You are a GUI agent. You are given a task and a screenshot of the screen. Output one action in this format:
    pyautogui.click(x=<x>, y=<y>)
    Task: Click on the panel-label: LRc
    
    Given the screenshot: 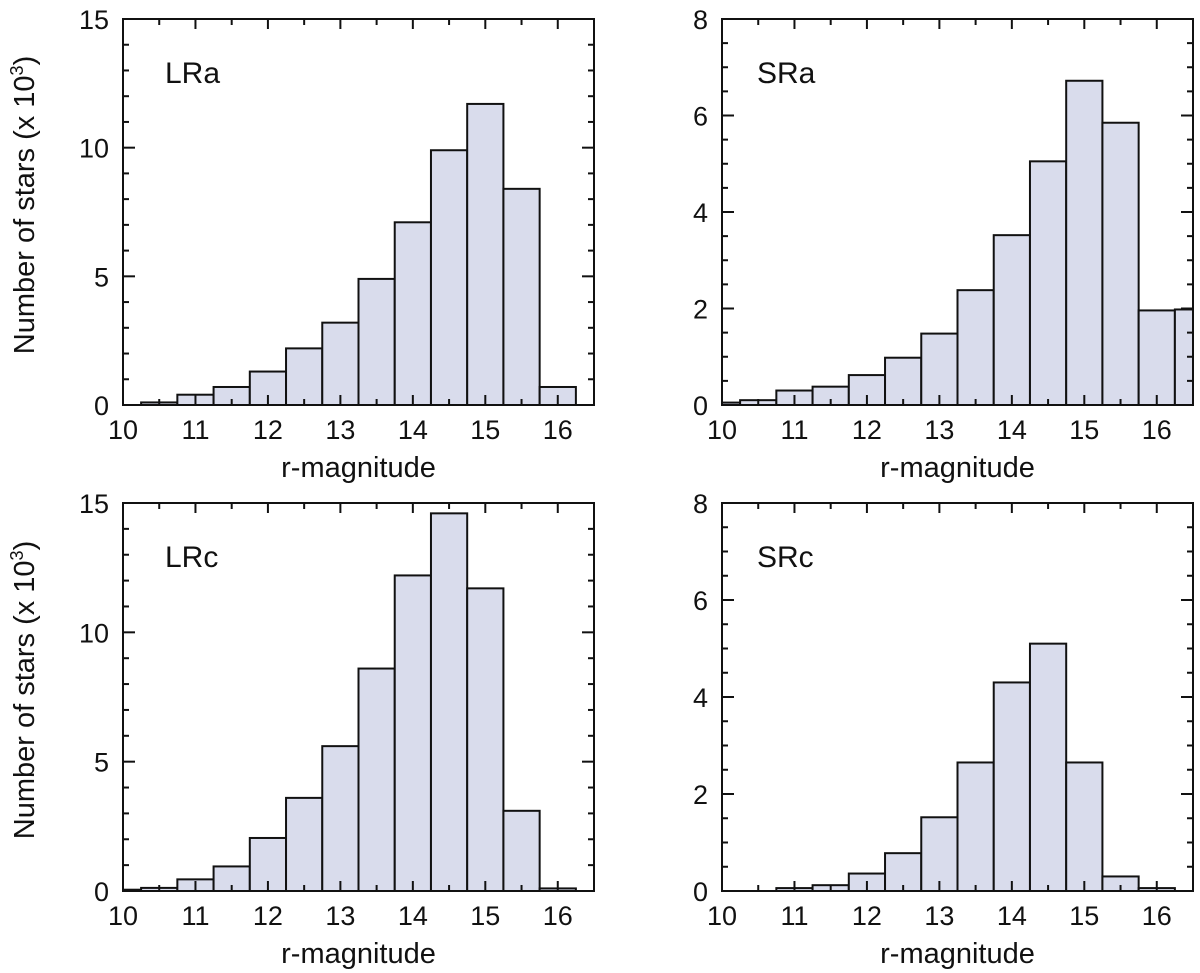 What is the action you would take?
    pyautogui.click(x=191, y=557)
    